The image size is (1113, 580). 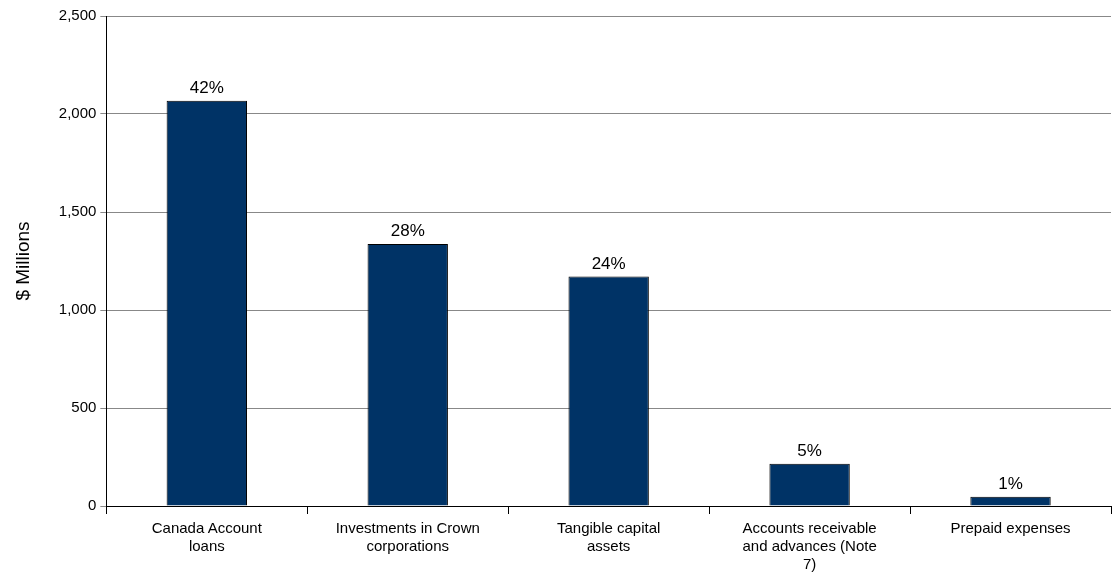 I want to click on annotation: 5%, so click(x=809, y=451).